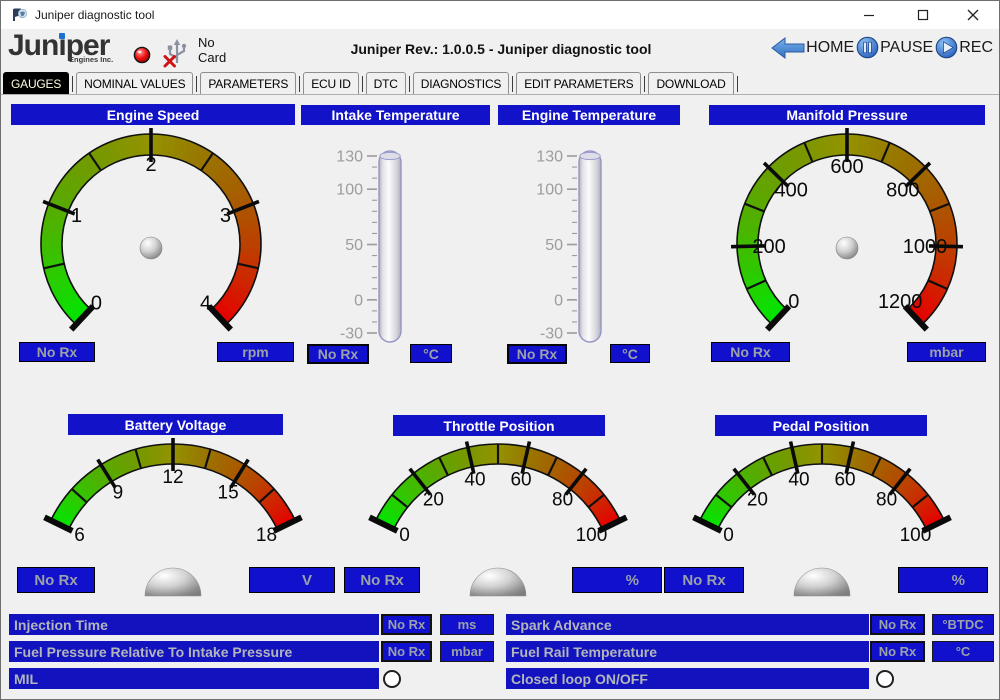 The image size is (1000, 700). What do you see at coordinates (172, 477) in the screenshot?
I see `svg-text: 12` at bounding box center [172, 477].